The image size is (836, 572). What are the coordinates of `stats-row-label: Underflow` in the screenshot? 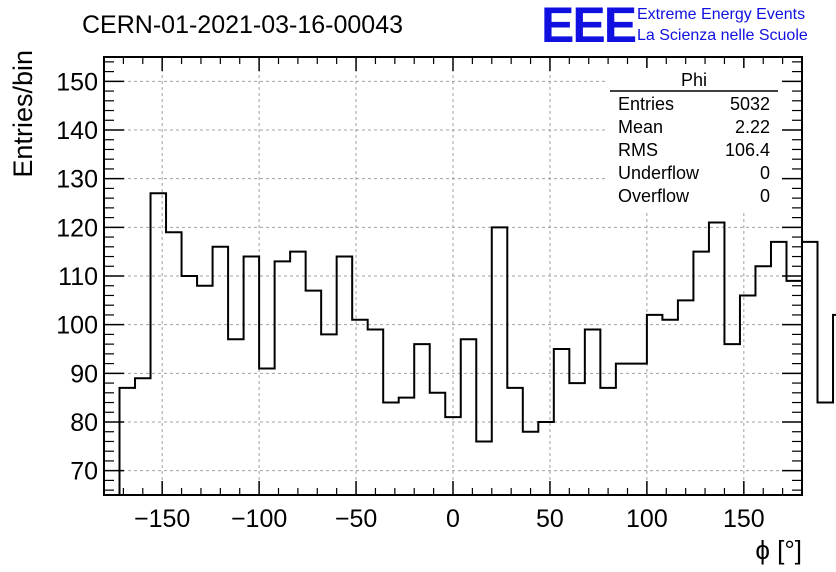 It's located at (659, 173).